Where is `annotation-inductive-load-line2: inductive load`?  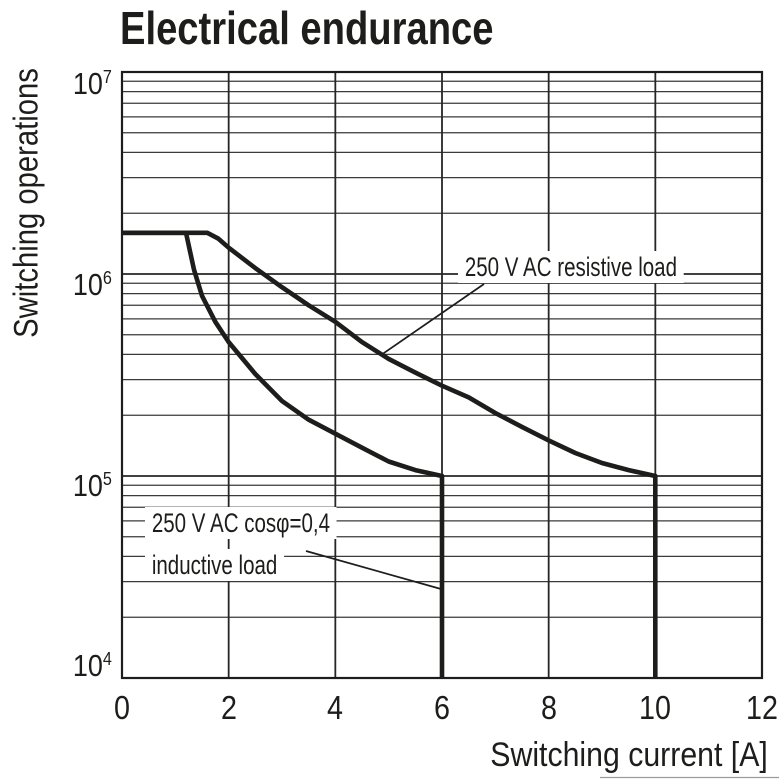
annotation-inductive-load-line2: inductive load is located at coordinates (215, 565).